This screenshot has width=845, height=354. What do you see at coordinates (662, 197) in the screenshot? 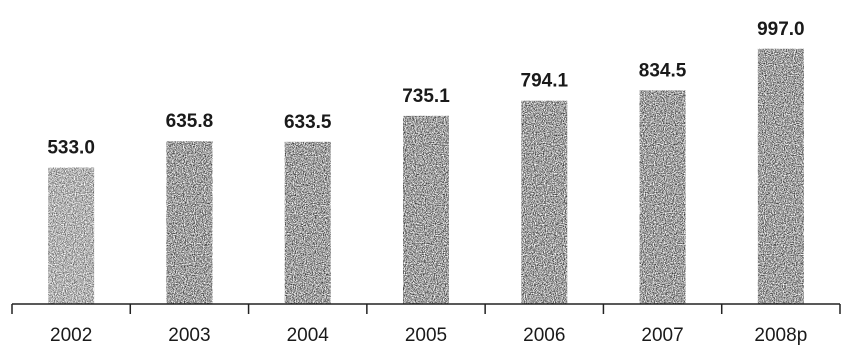
I see `bar-2007` at bounding box center [662, 197].